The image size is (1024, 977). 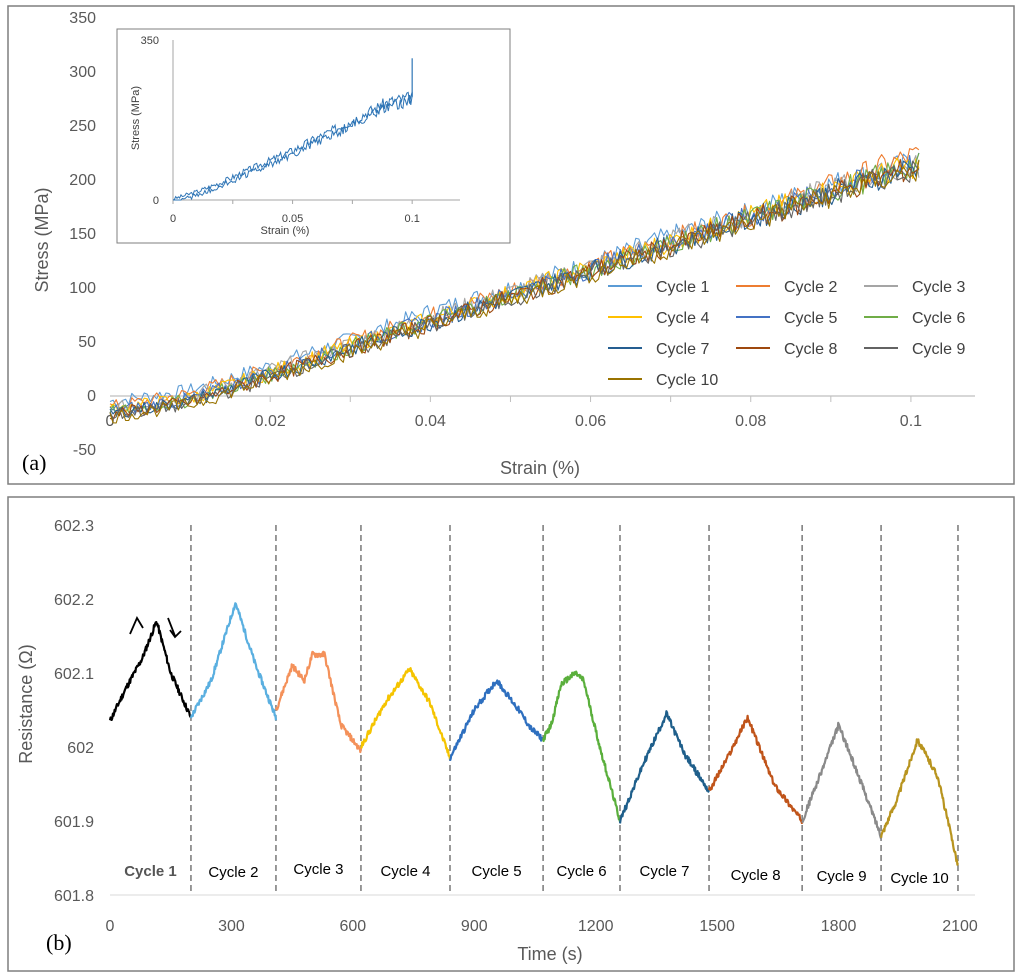 What do you see at coordinates (582, 871) in the screenshot?
I see `cycle-label: Cycle 6` at bounding box center [582, 871].